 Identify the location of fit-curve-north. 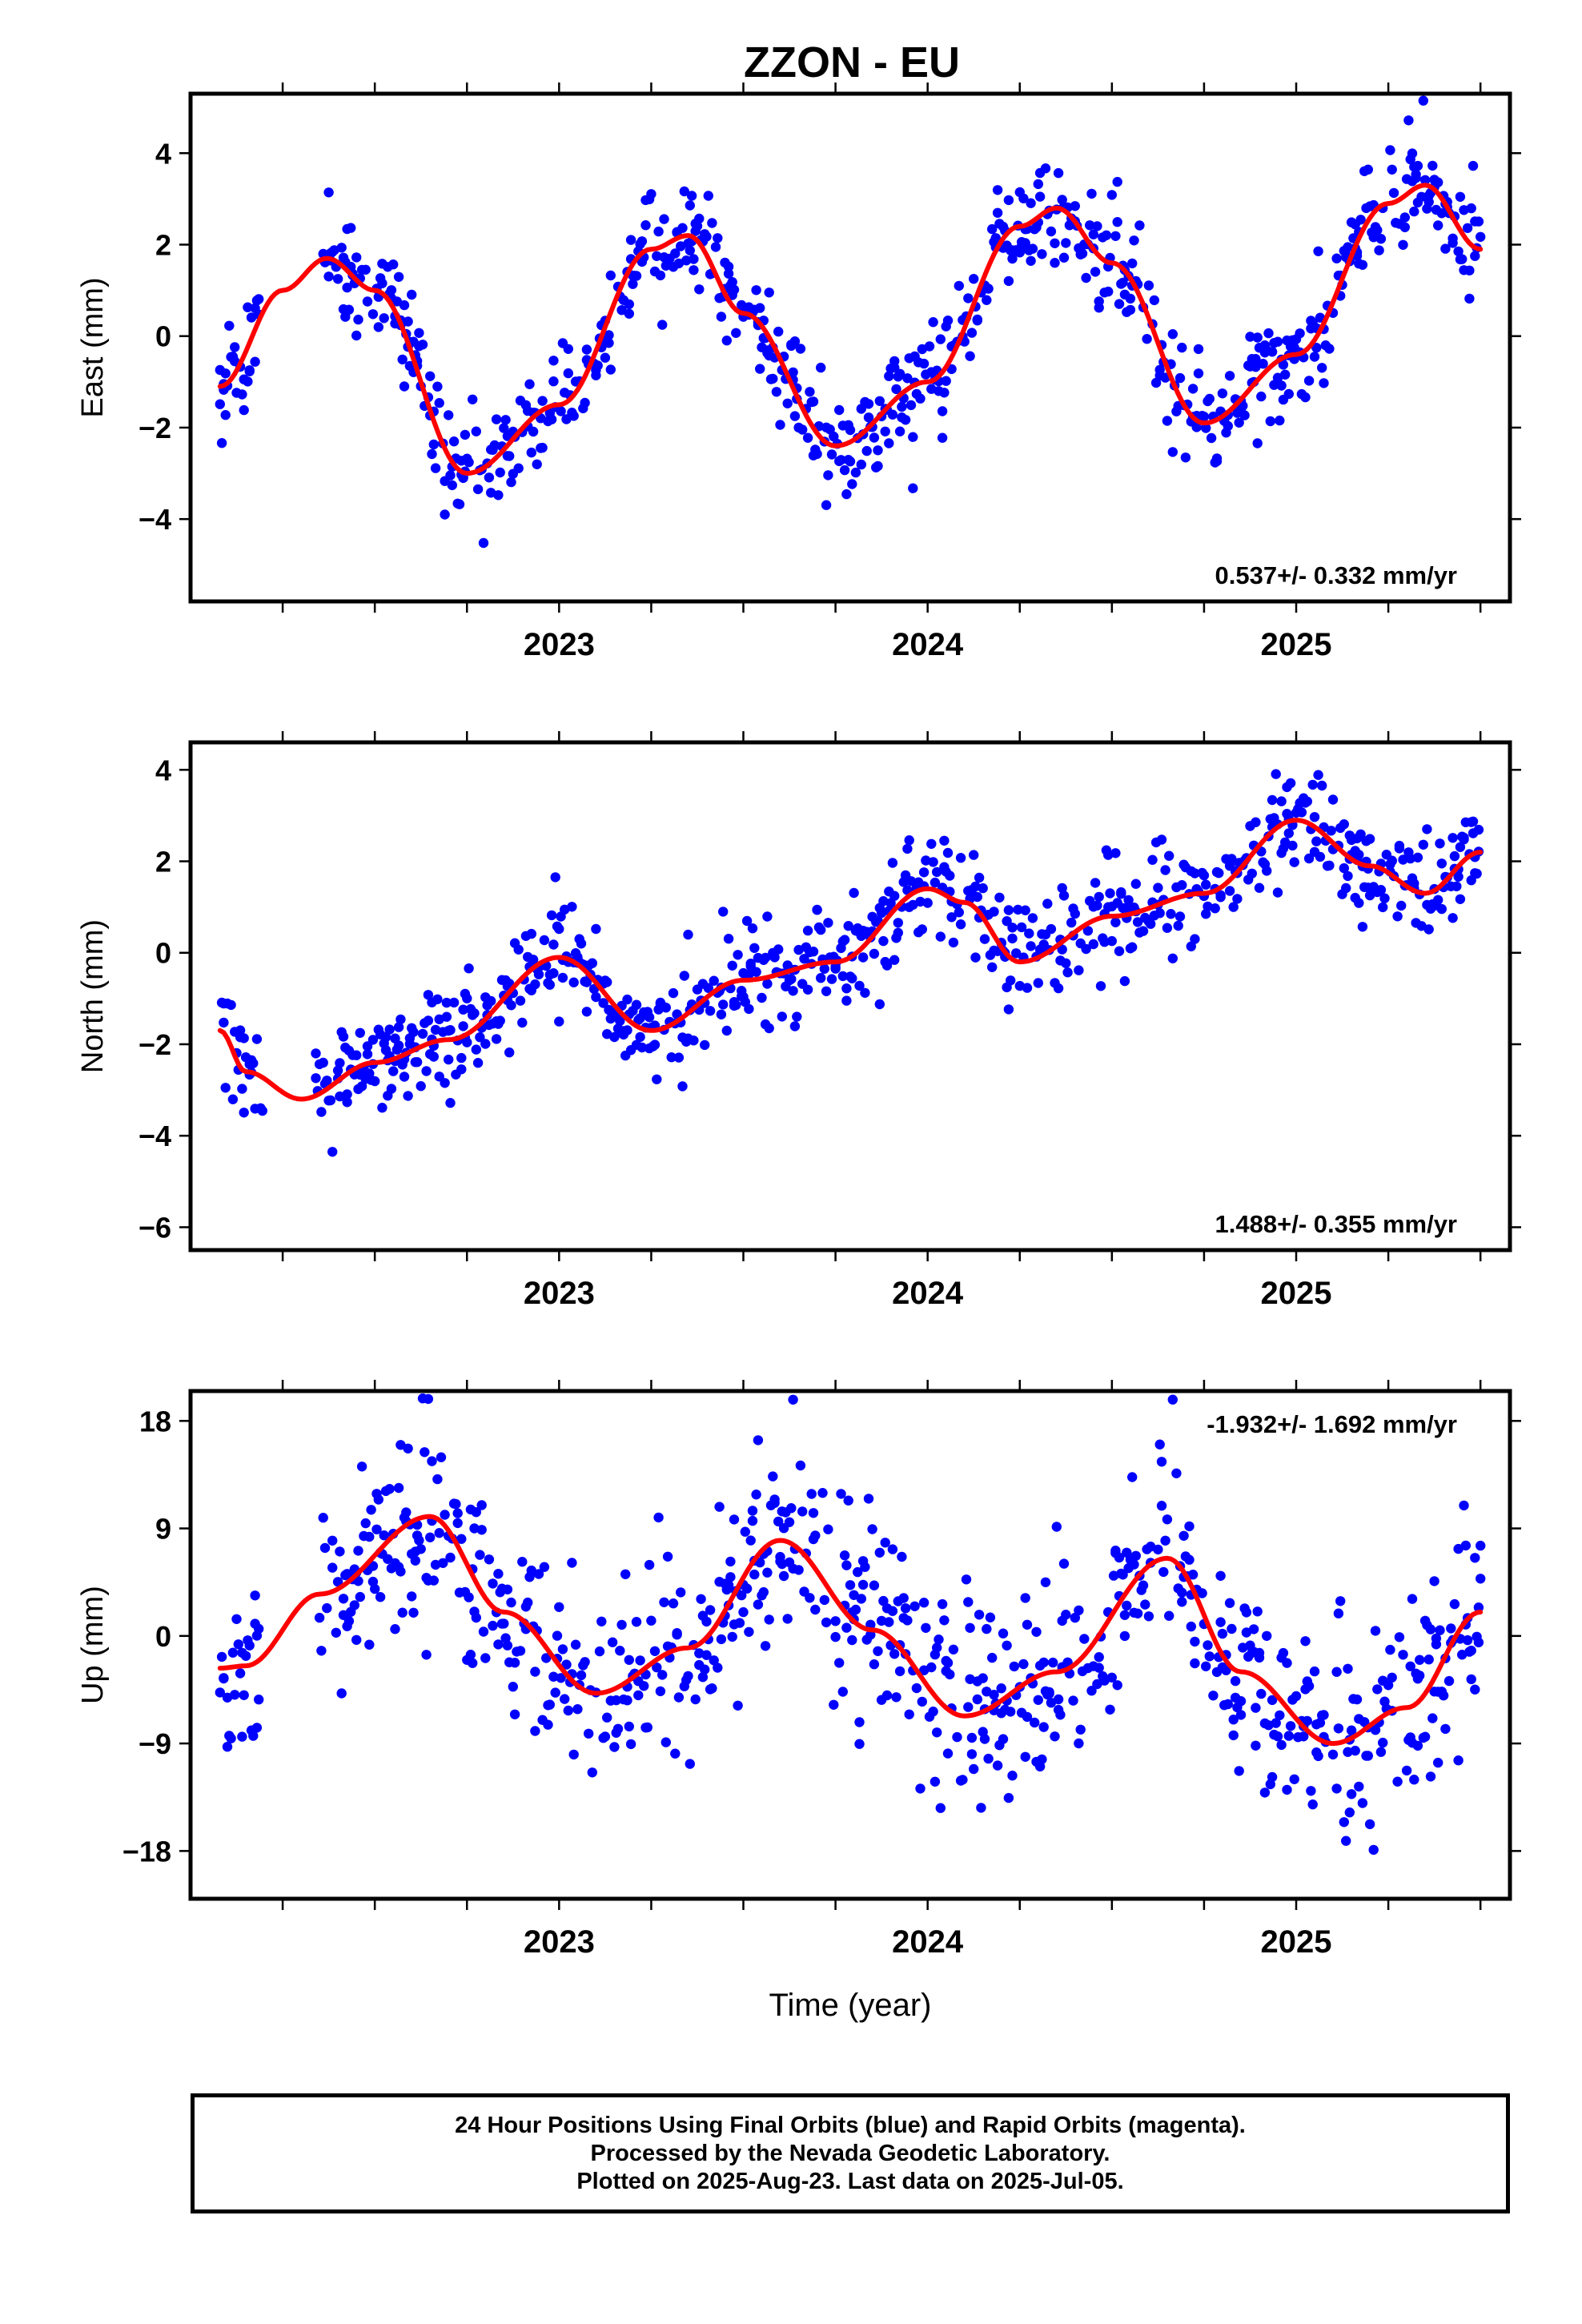
(850, 960).